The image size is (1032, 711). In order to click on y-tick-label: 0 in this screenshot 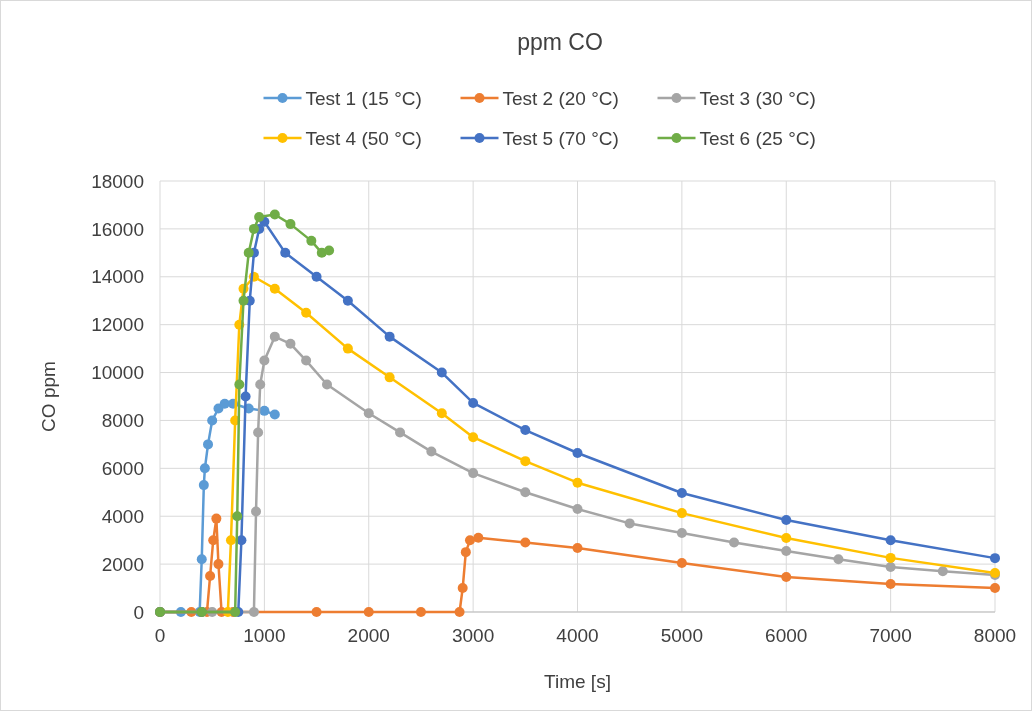, I will do `click(138, 612)`.